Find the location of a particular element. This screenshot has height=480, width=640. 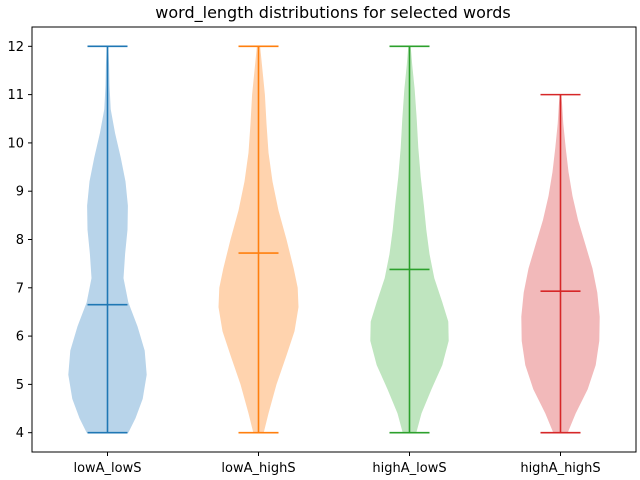

x-tick-label: lowA_lowS is located at coordinates (107, 468).